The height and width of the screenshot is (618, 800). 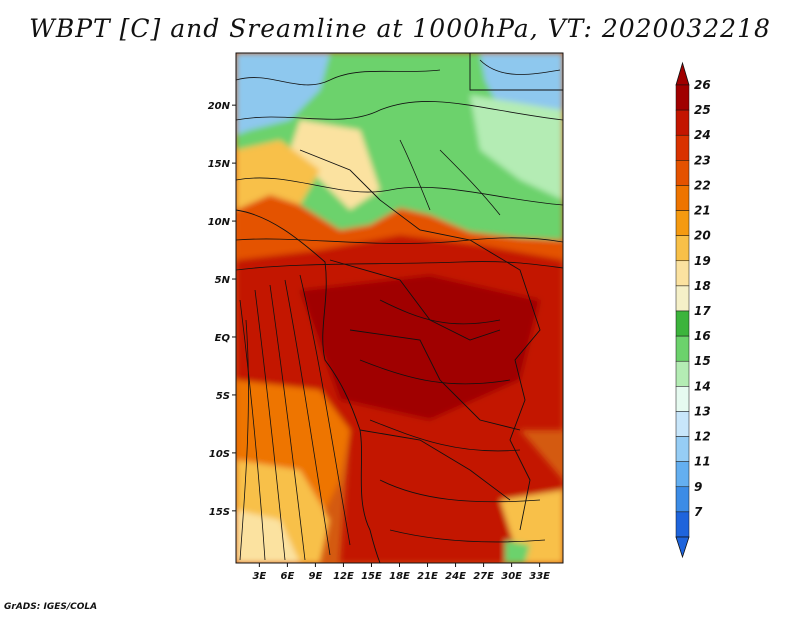 I want to click on lon-label: 3E, so click(x=259, y=576).